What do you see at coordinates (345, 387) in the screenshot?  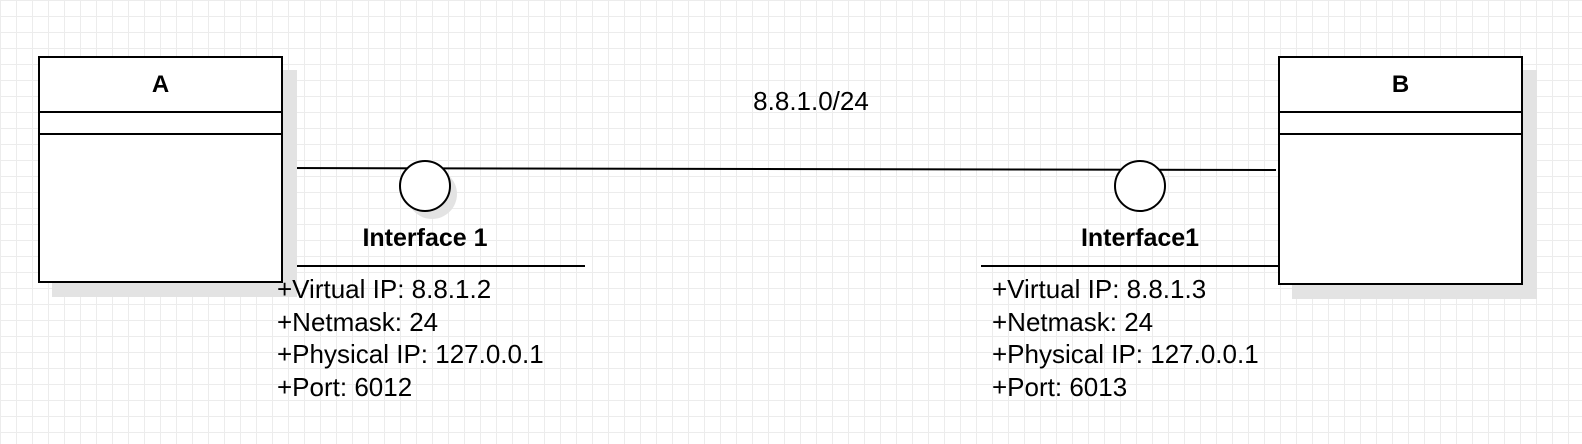 I see `interface-a-port: +Port: 6012` at bounding box center [345, 387].